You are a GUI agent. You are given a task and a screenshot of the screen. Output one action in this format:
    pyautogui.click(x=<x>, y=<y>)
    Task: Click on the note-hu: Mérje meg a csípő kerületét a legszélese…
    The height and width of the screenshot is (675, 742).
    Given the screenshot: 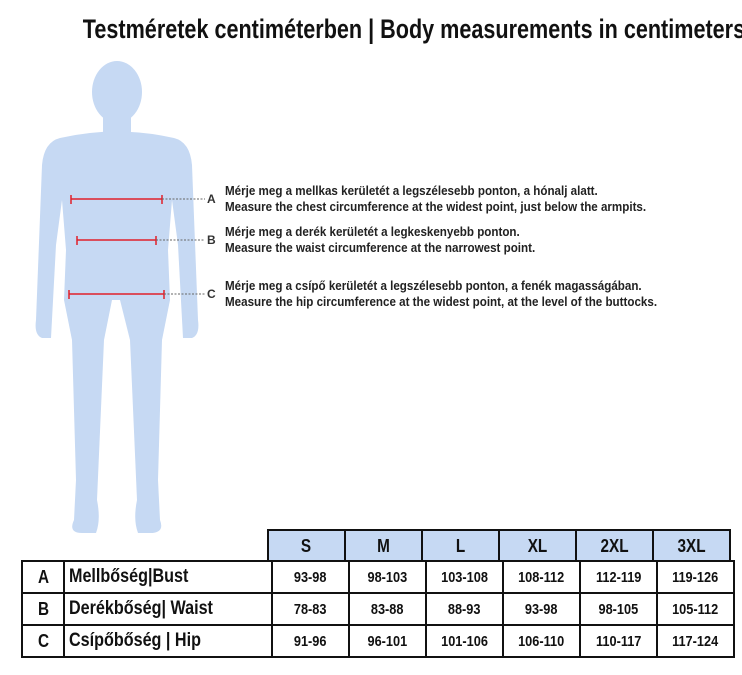 What is the action you would take?
    pyautogui.click(x=433, y=285)
    